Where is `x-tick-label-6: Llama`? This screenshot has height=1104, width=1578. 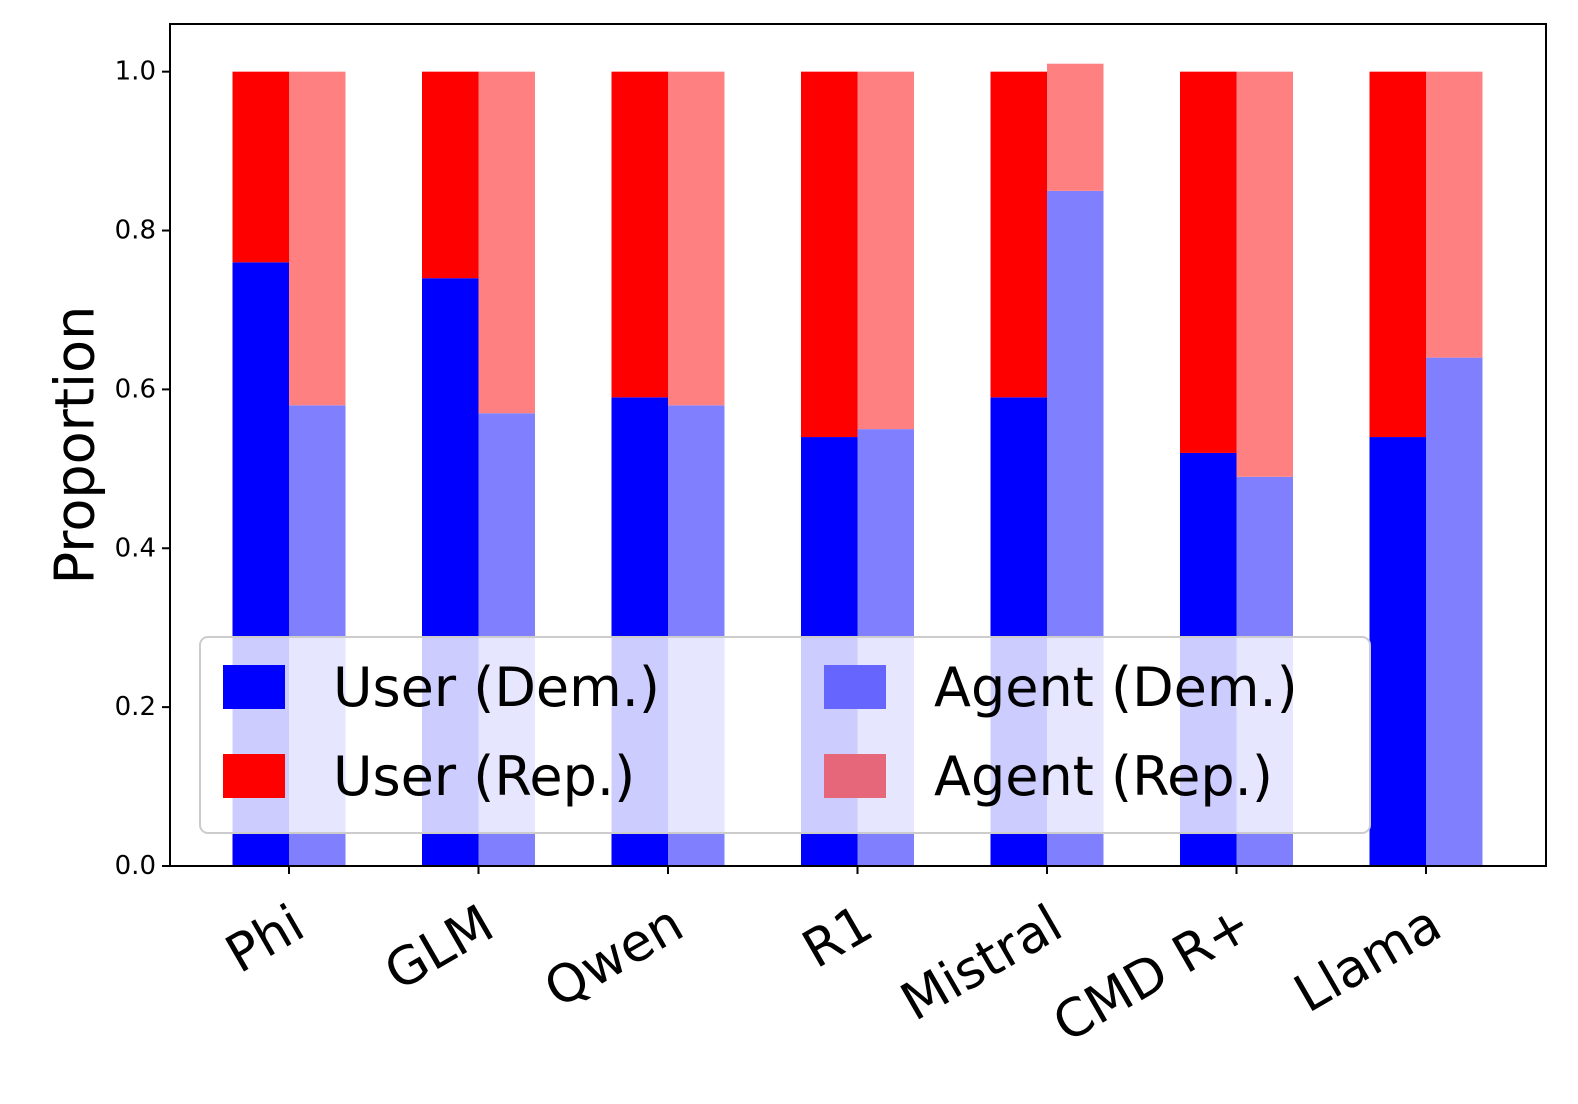
x-tick-label-6: Llama is located at coordinates (1368, 959).